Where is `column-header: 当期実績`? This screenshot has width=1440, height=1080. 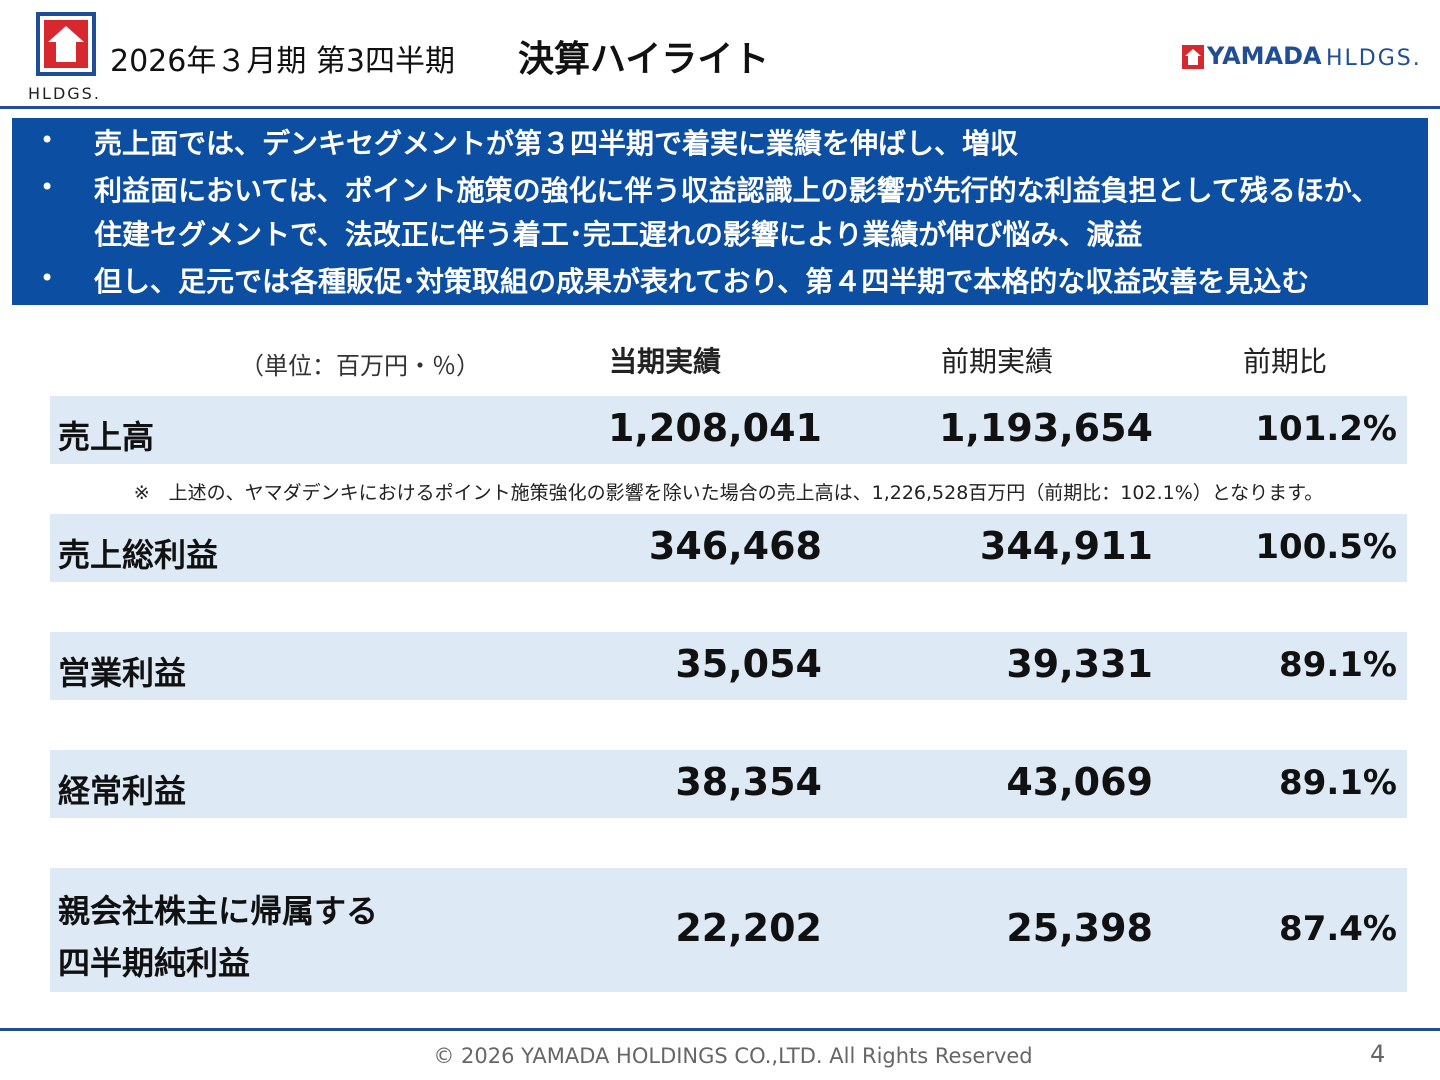 column-header: 当期実績 is located at coordinates (665, 361).